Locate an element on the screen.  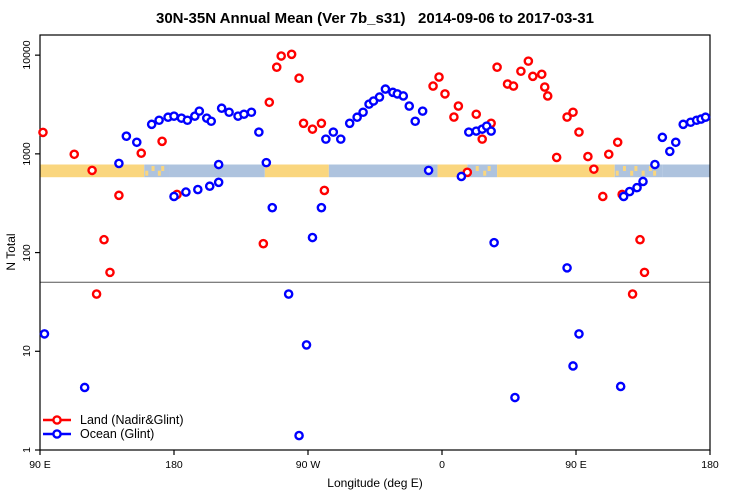
y-tick-label: 1 is located at coordinates (27, 450).